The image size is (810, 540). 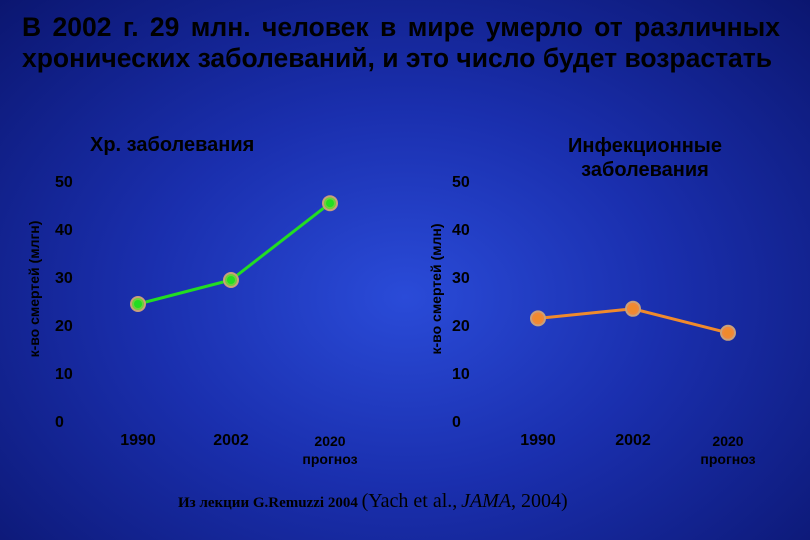 What do you see at coordinates (538, 440) in the screenshot?
I see `infectious-x-tick-label: 1990` at bounding box center [538, 440].